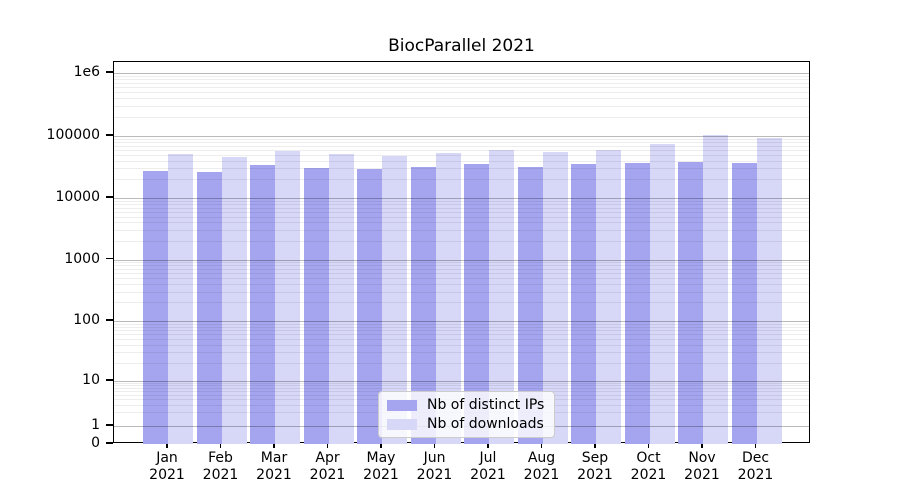 The height and width of the screenshot is (500, 900). I want to click on x-tick-label: Dec 2021, so click(755, 466).